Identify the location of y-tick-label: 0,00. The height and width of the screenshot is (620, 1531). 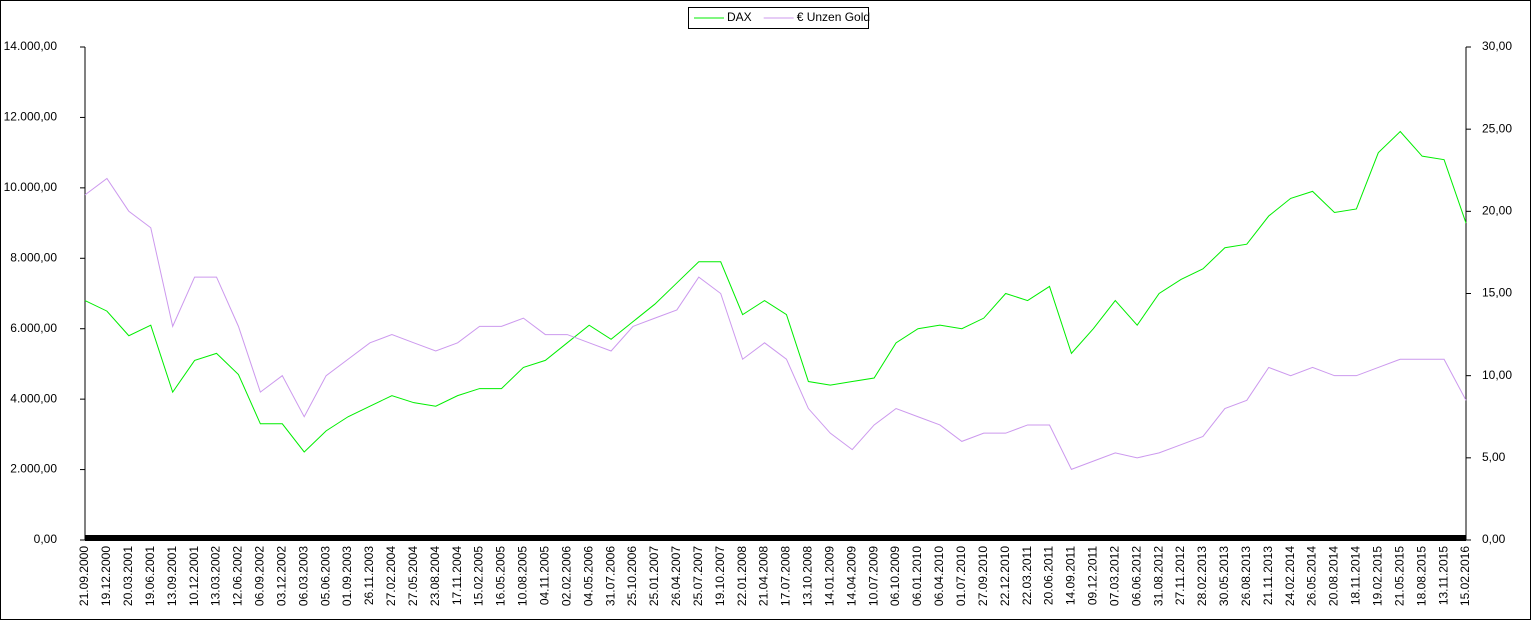
(46, 539).